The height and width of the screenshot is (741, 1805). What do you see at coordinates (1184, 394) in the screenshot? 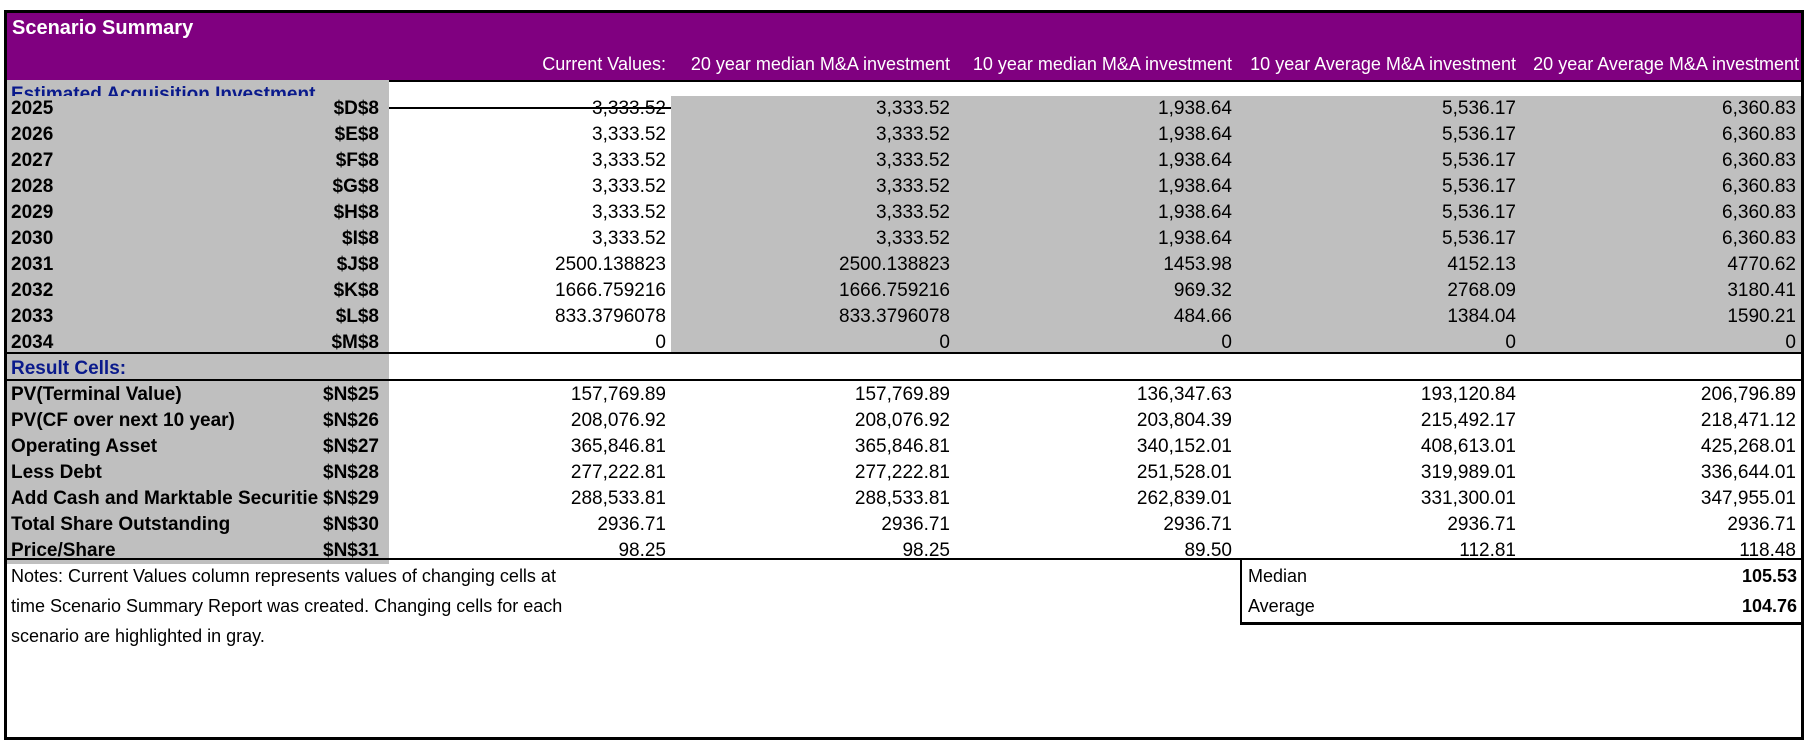
I see `value-cell: 136,347.63` at bounding box center [1184, 394].